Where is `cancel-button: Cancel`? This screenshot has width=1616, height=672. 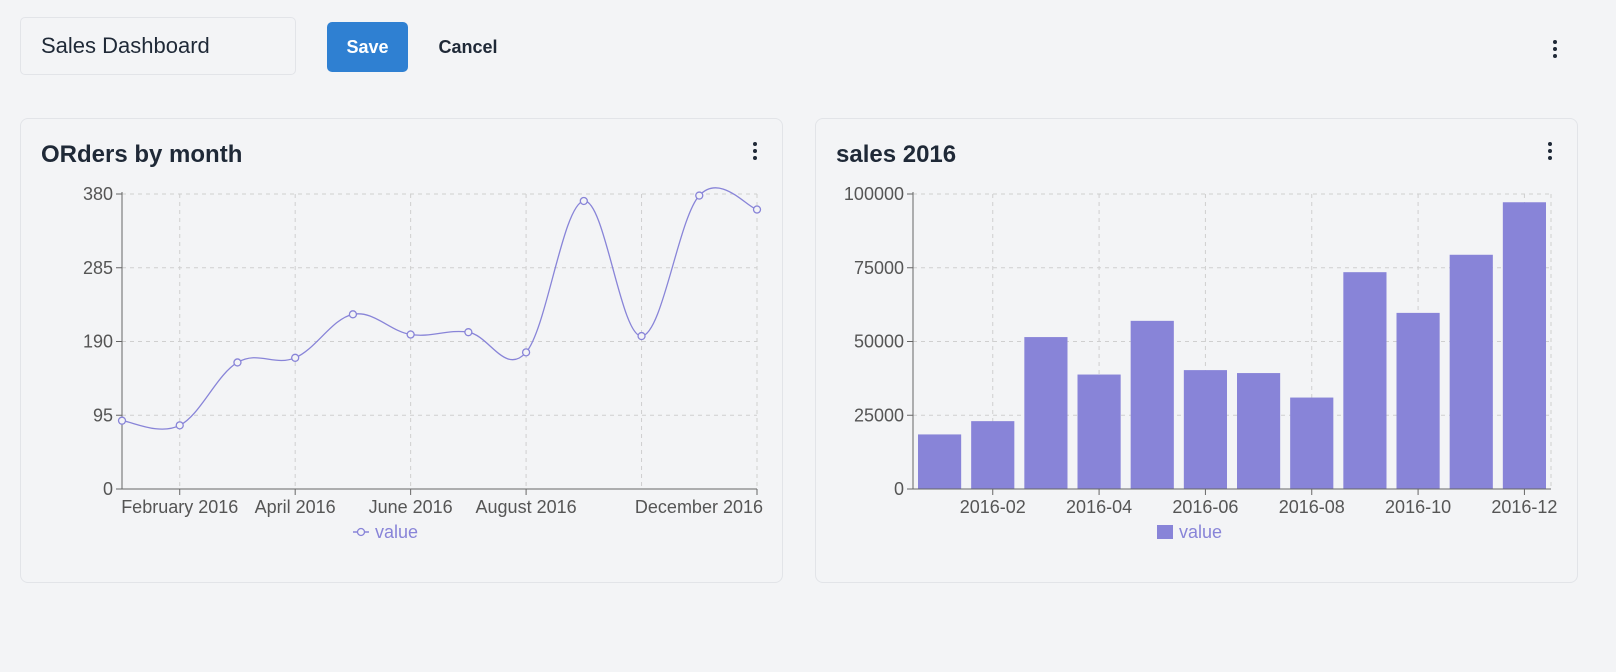
cancel-button: Cancel is located at coordinates (468, 47).